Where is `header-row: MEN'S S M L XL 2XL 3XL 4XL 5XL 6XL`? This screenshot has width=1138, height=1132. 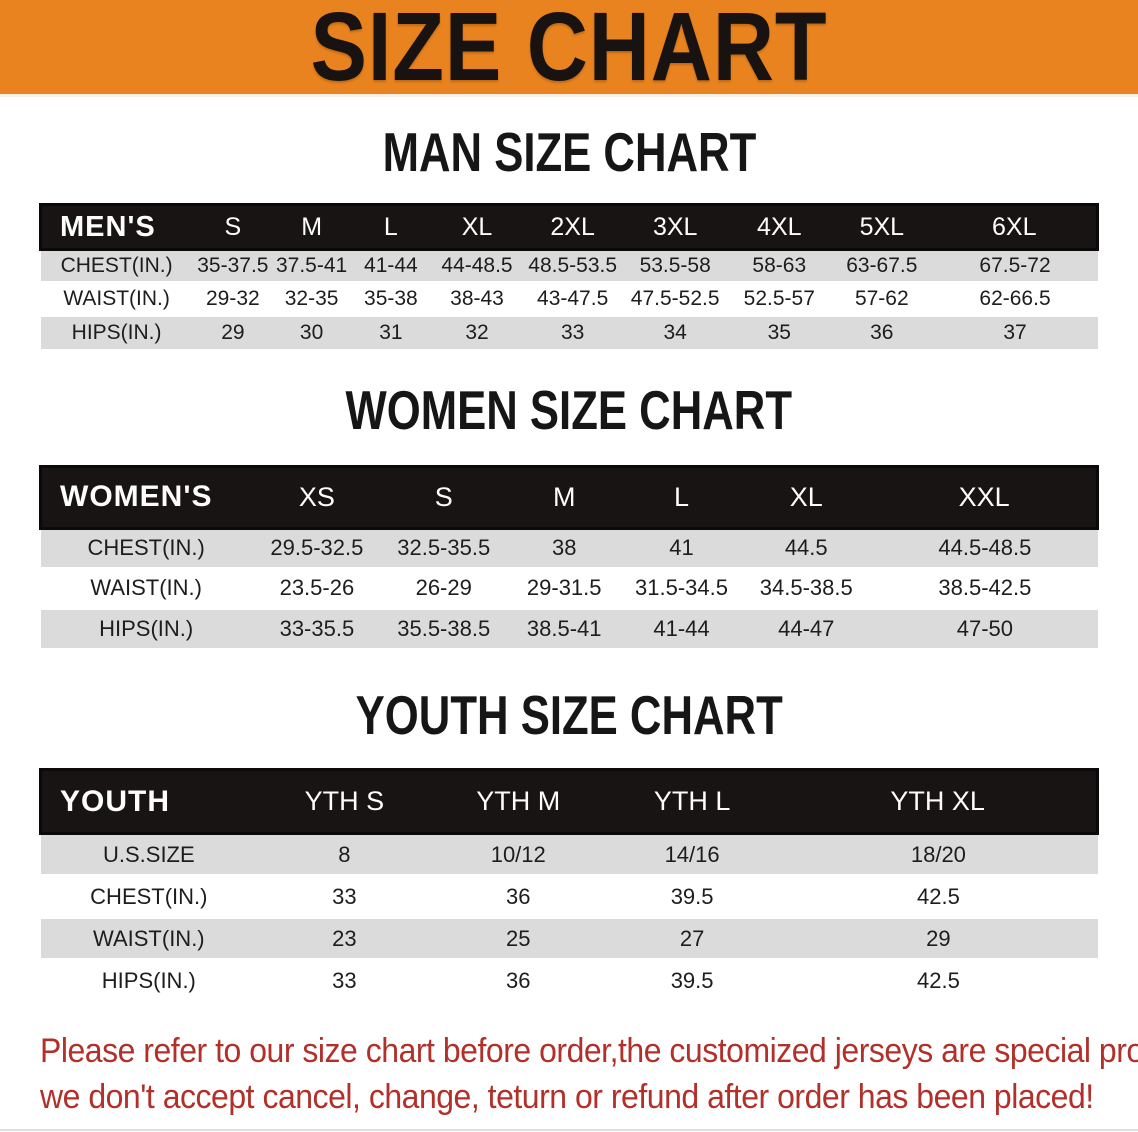 header-row: MEN'S S M L XL 2XL 3XL 4XL 5XL 6XL is located at coordinates (568, 227).